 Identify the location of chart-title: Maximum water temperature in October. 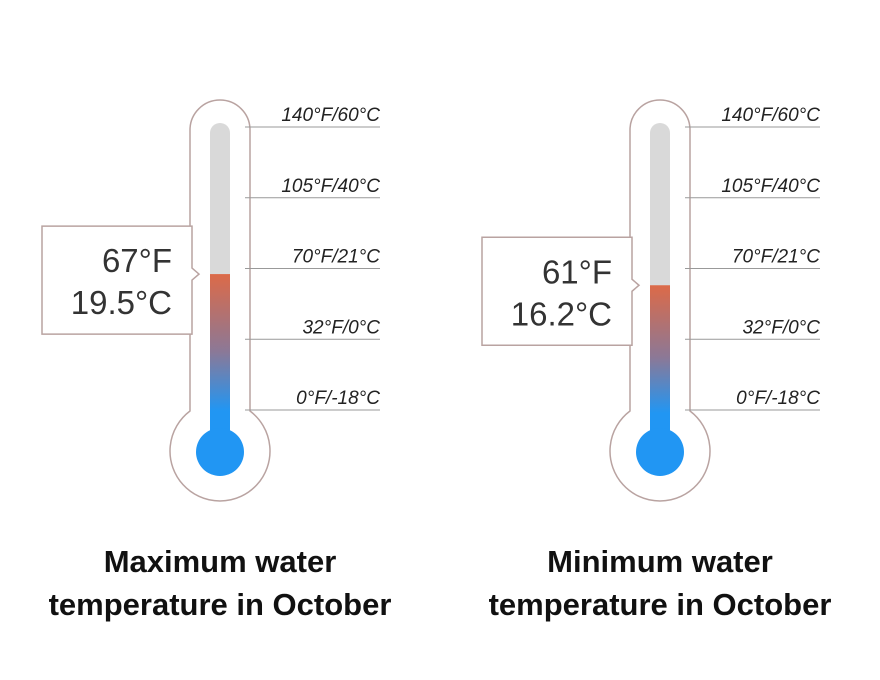
(220, 583).